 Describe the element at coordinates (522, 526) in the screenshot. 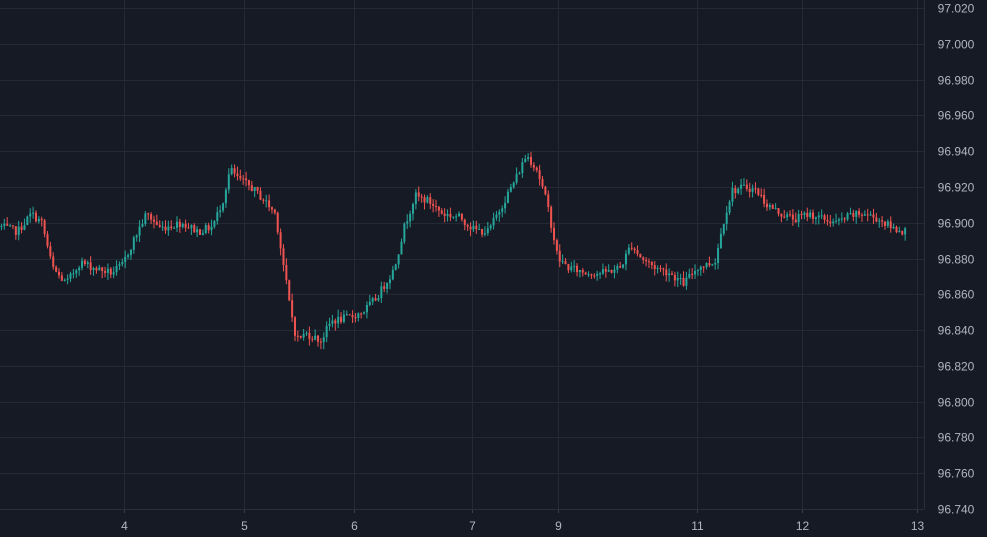

I see `time-axis: 4 5 6 7 9 11 12 13` at that location.